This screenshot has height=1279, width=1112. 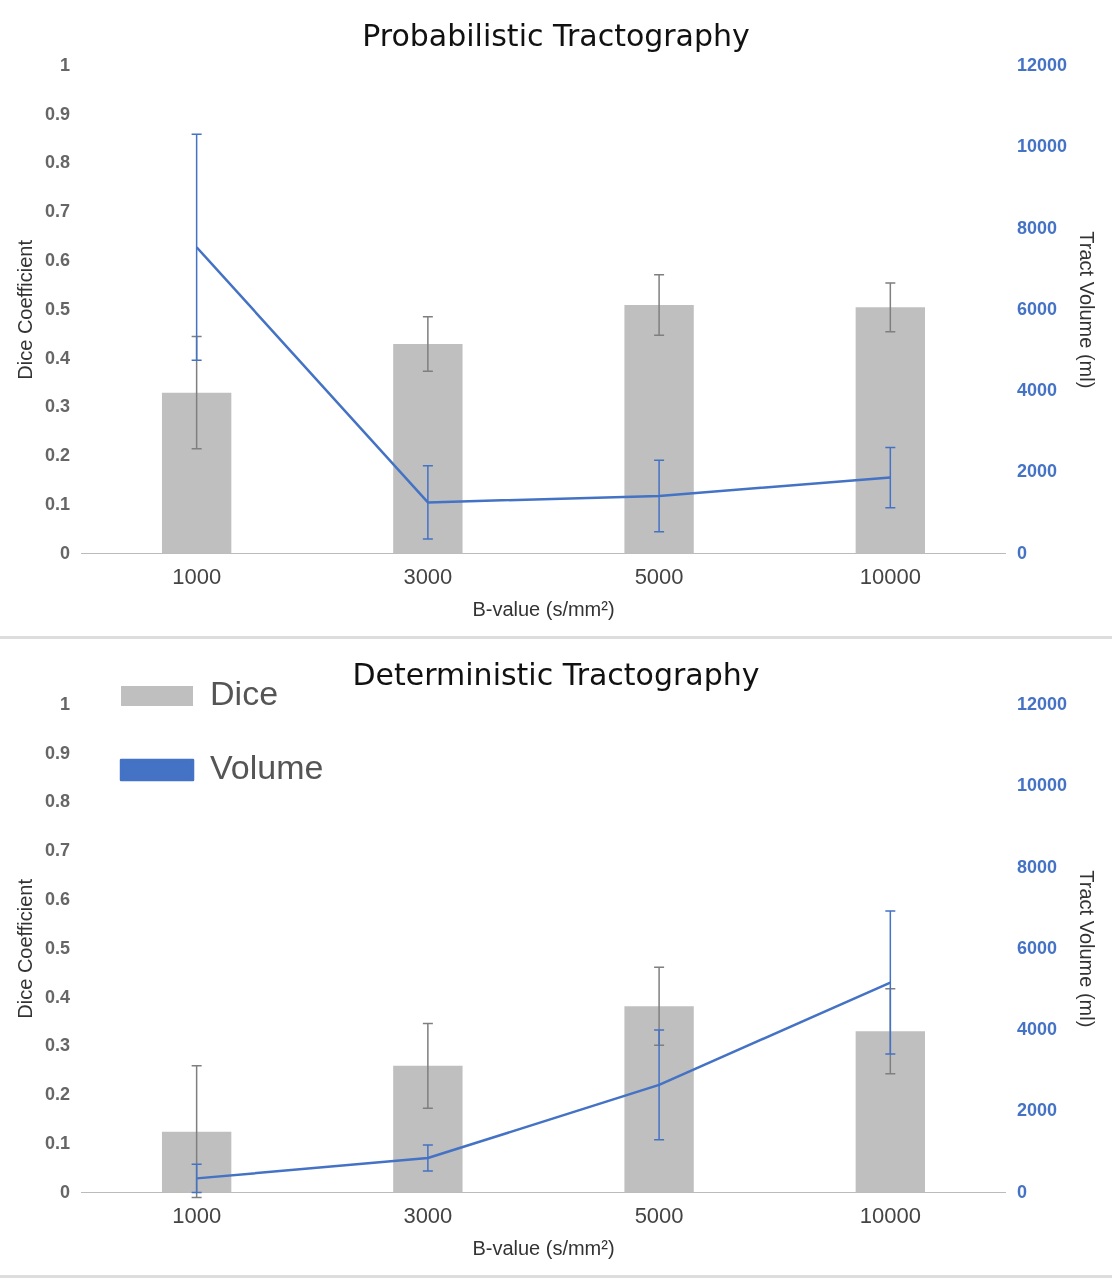 What do you see at coordinates (556, 674) in the screenshot?
I see `chart-title: Deterministic Tractography` at bounding box center [556, 674].